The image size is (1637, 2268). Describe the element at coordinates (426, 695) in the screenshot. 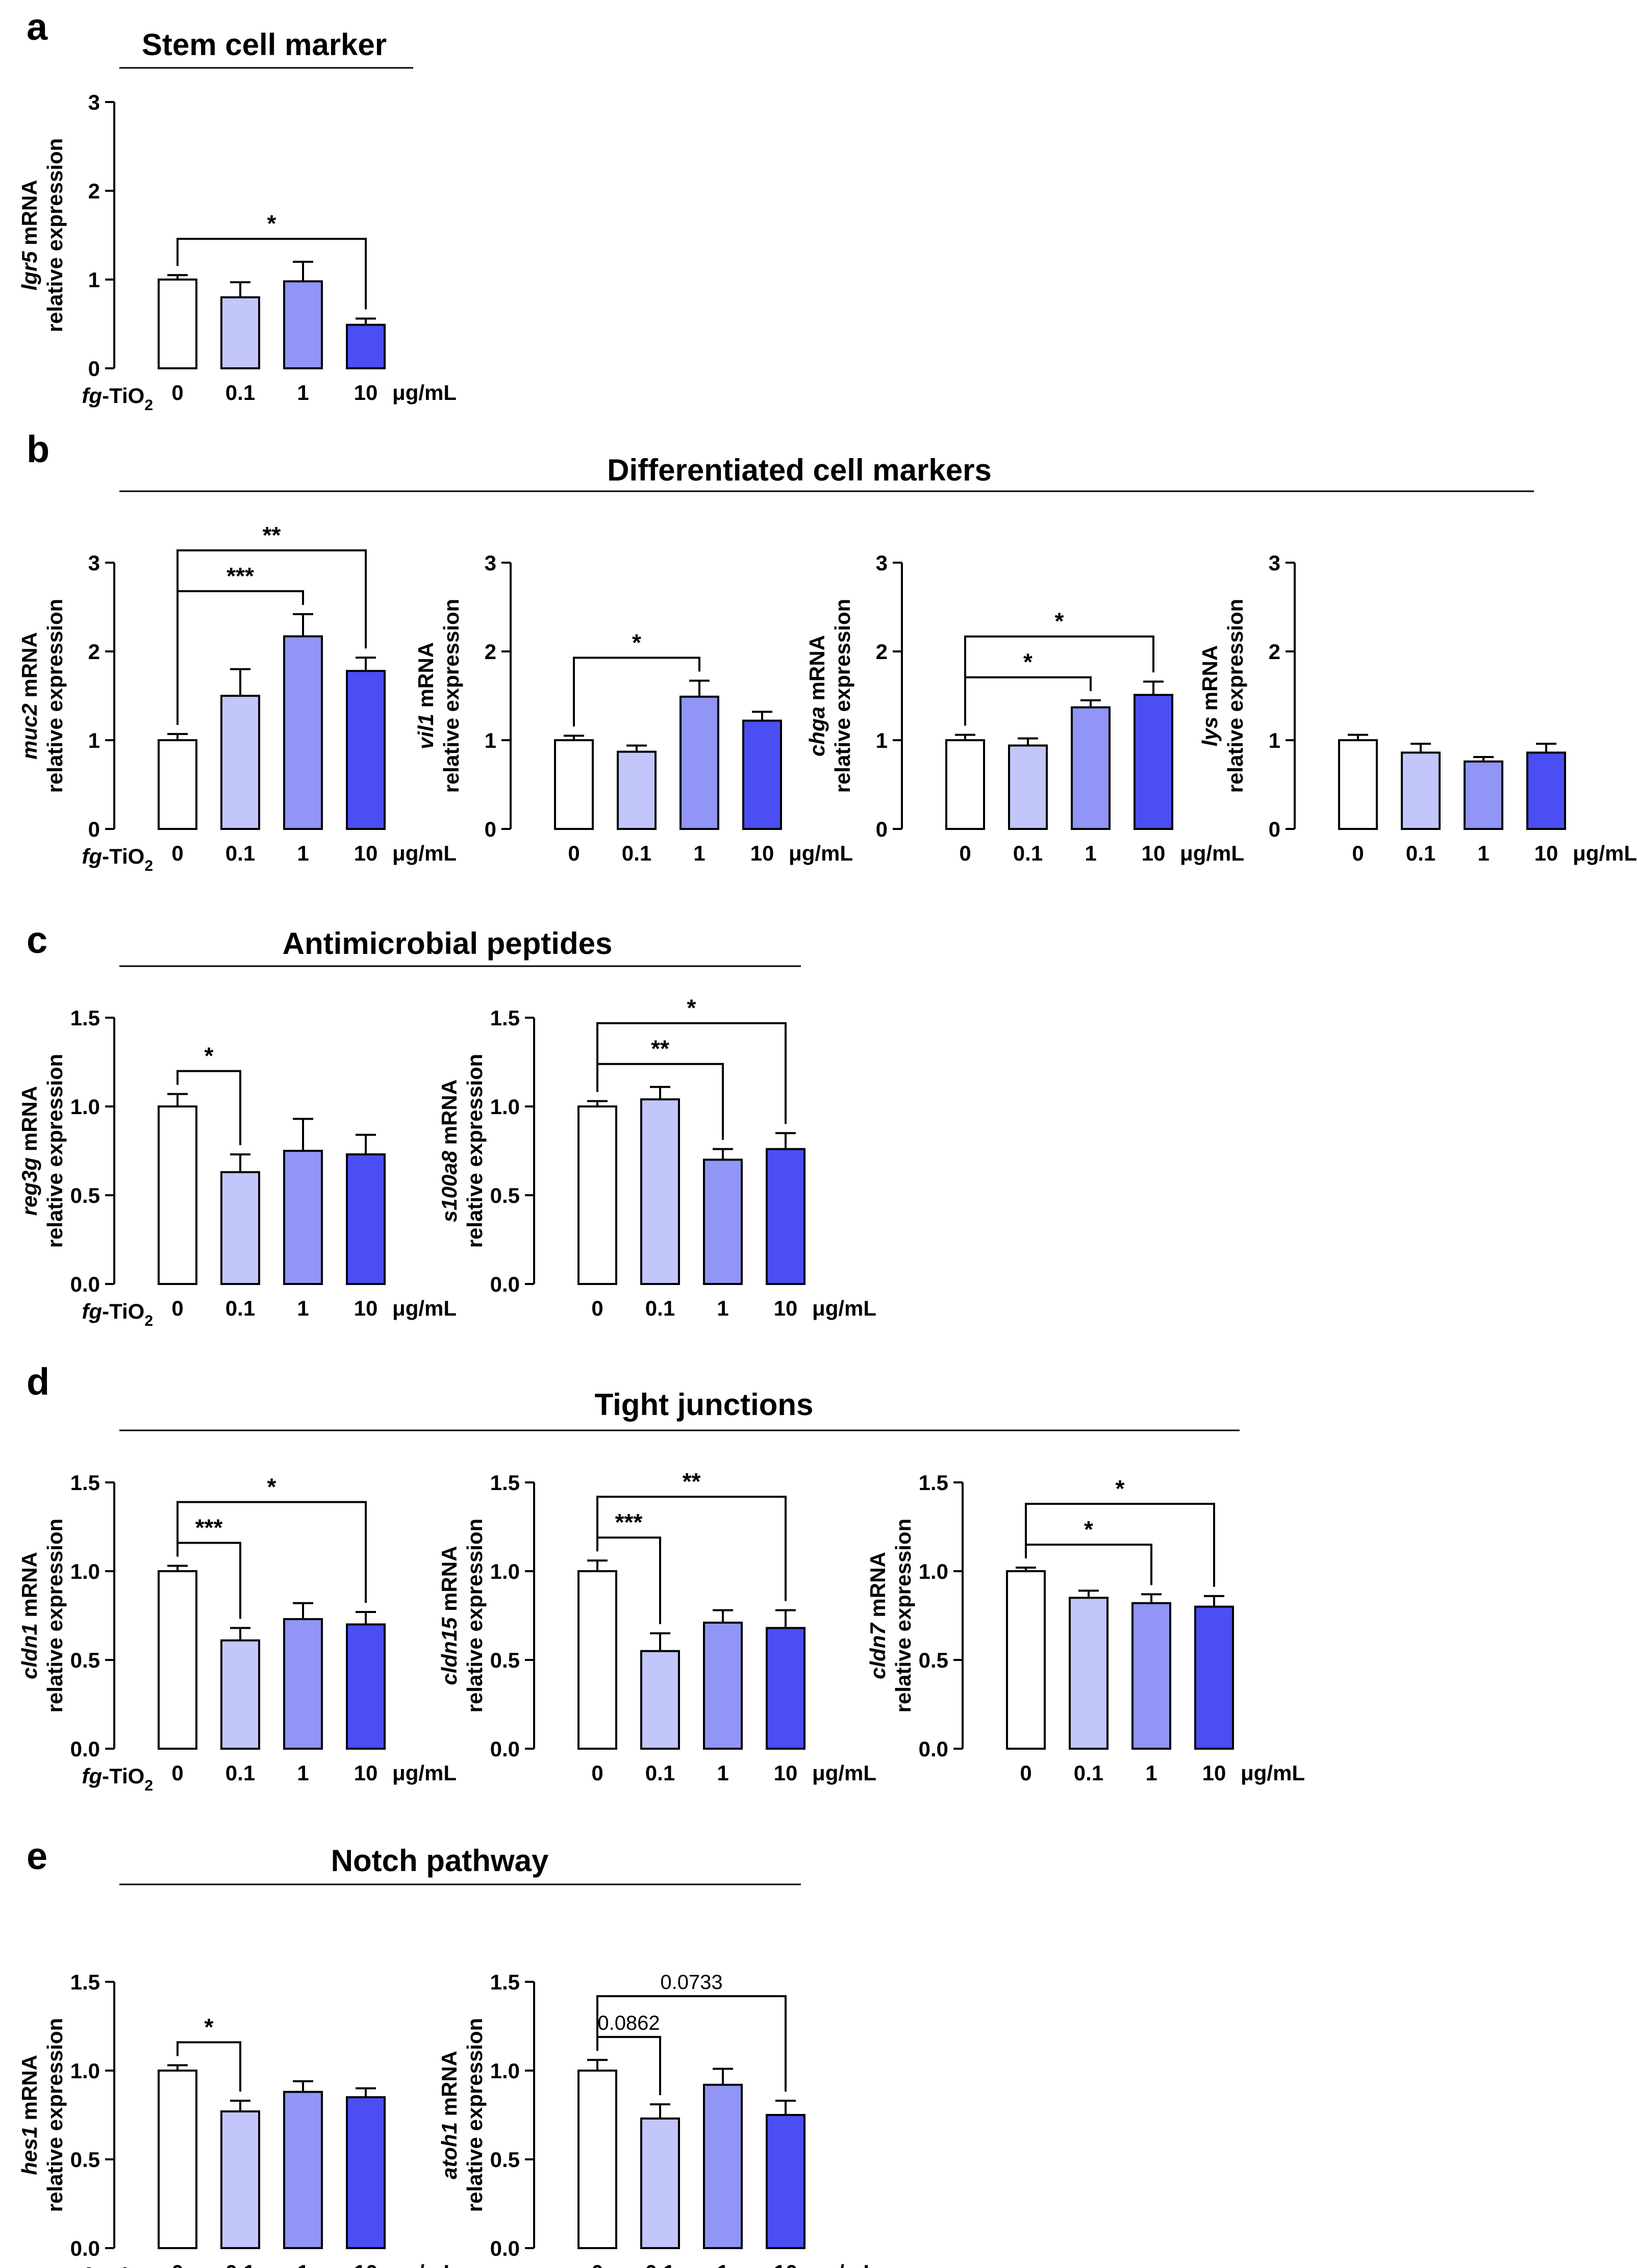

I see `y-axis-label: vil1 mRNA` at that location.